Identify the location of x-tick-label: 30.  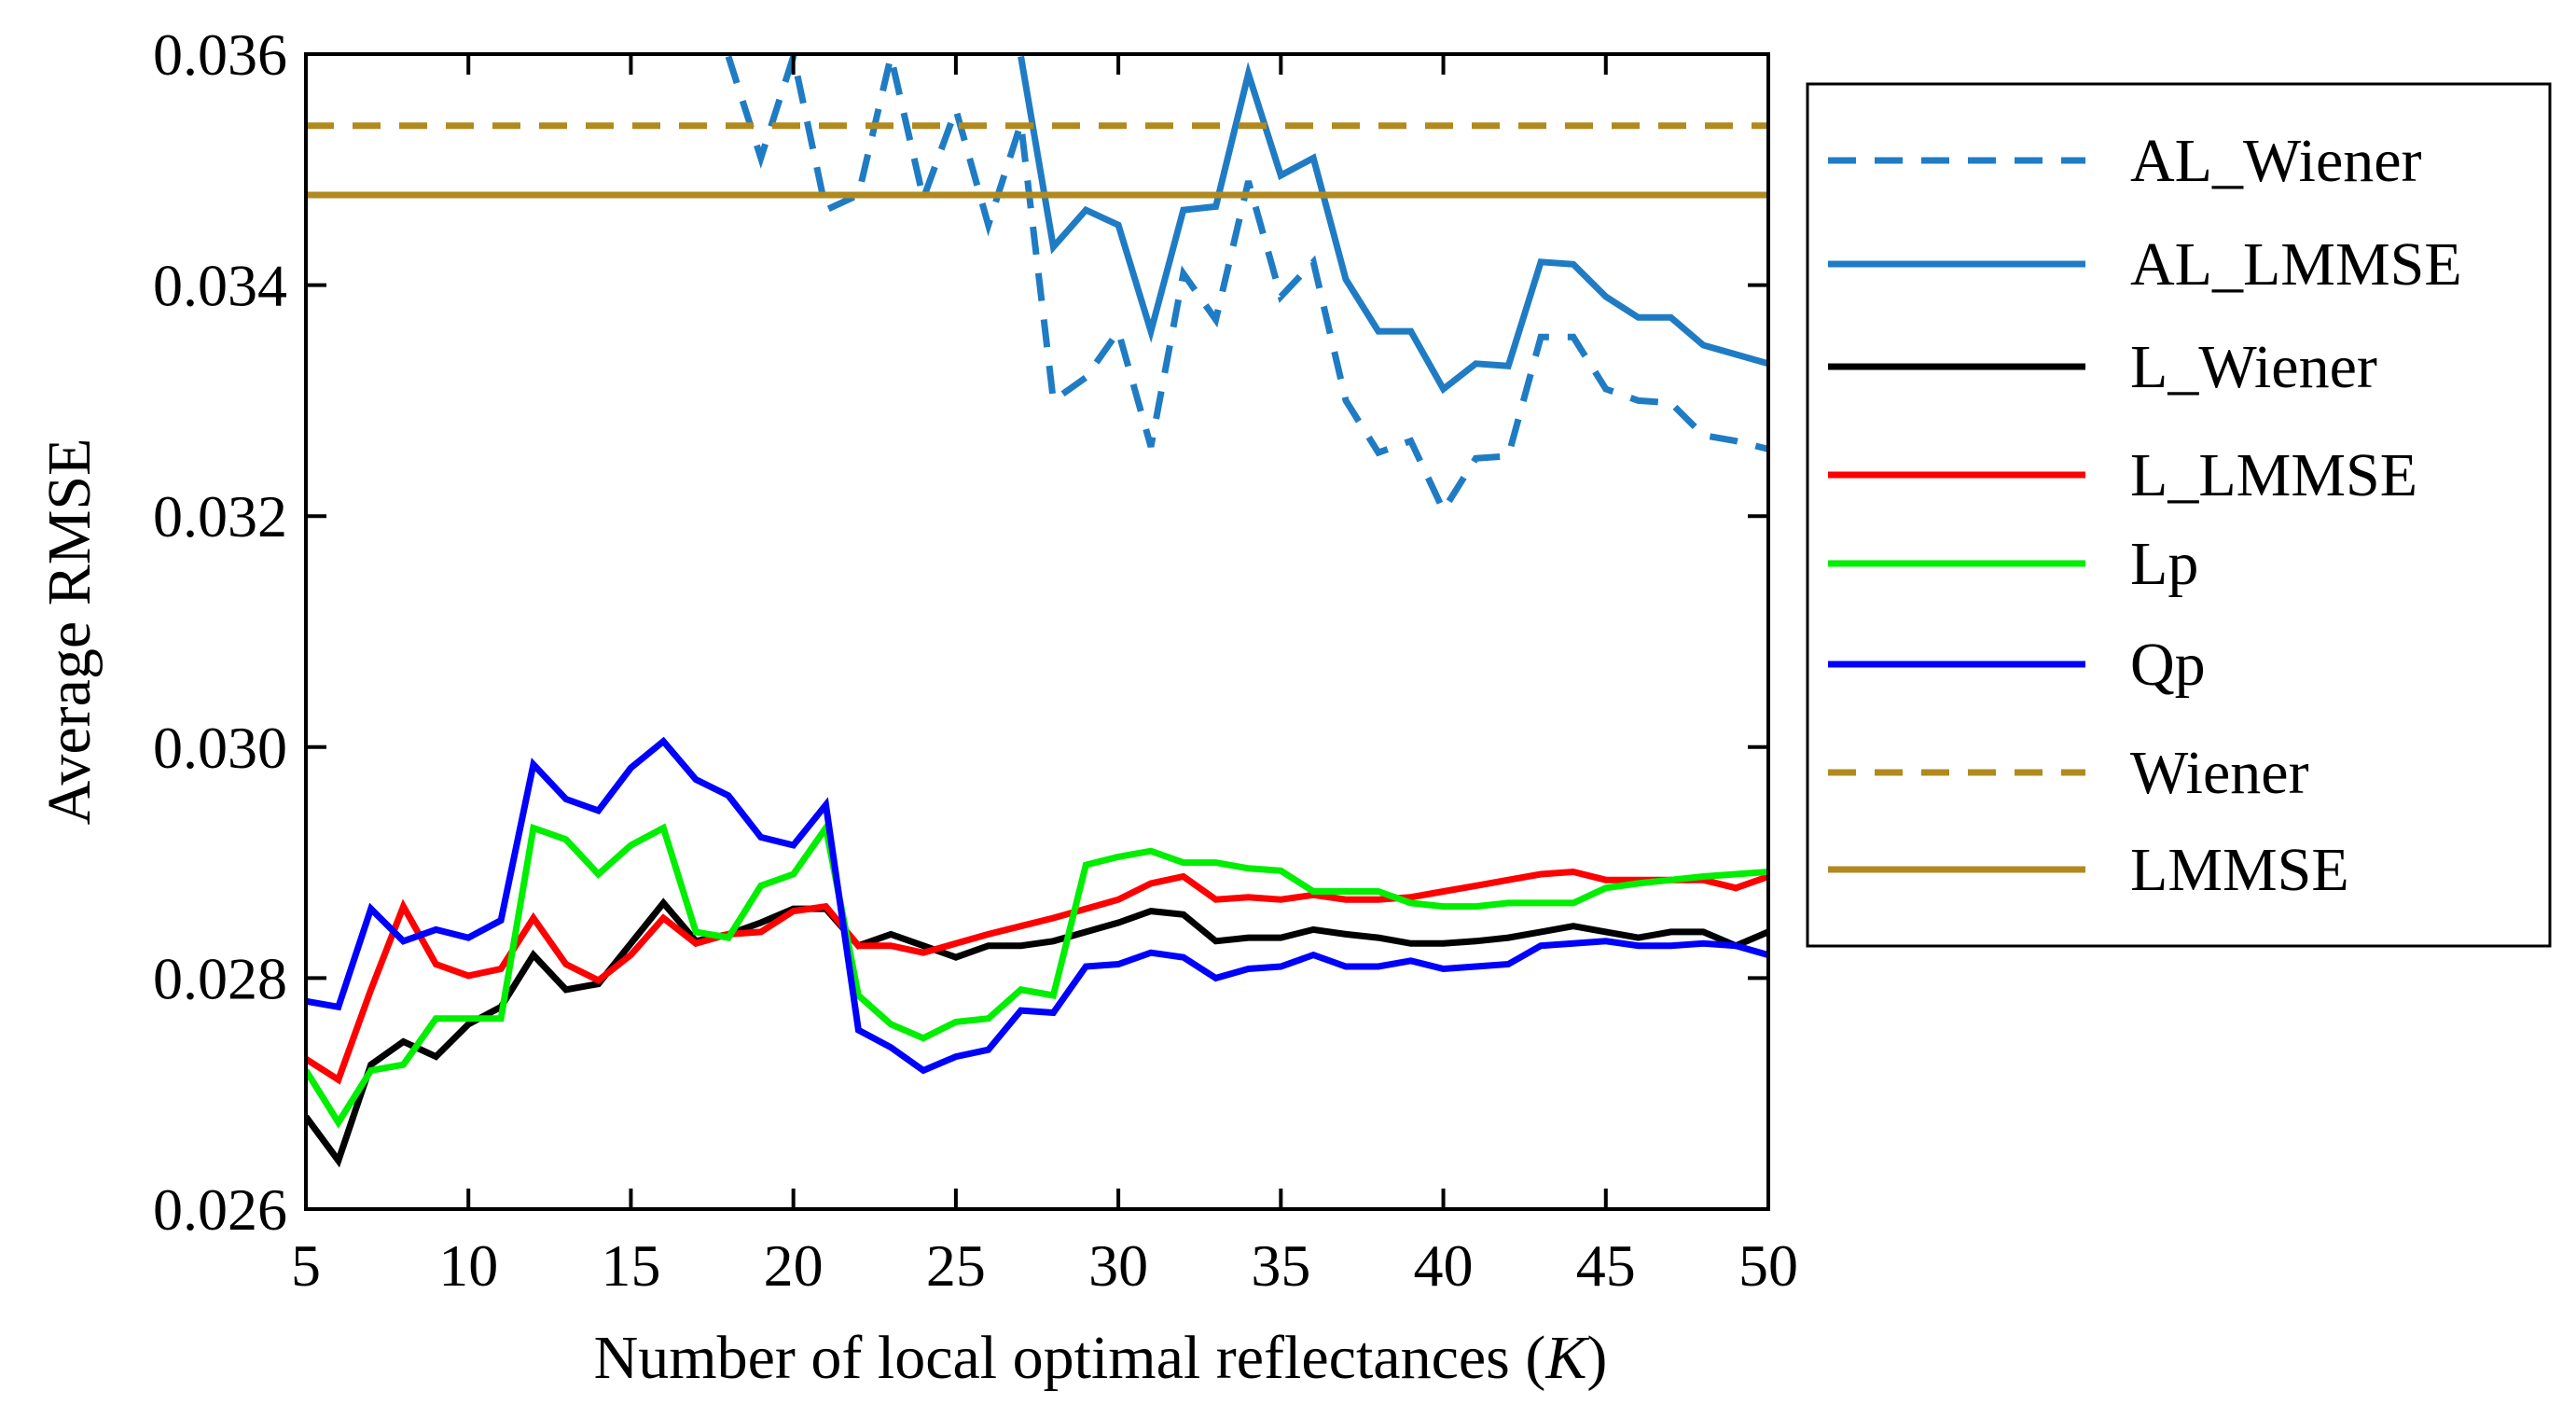
(1118, 1265).